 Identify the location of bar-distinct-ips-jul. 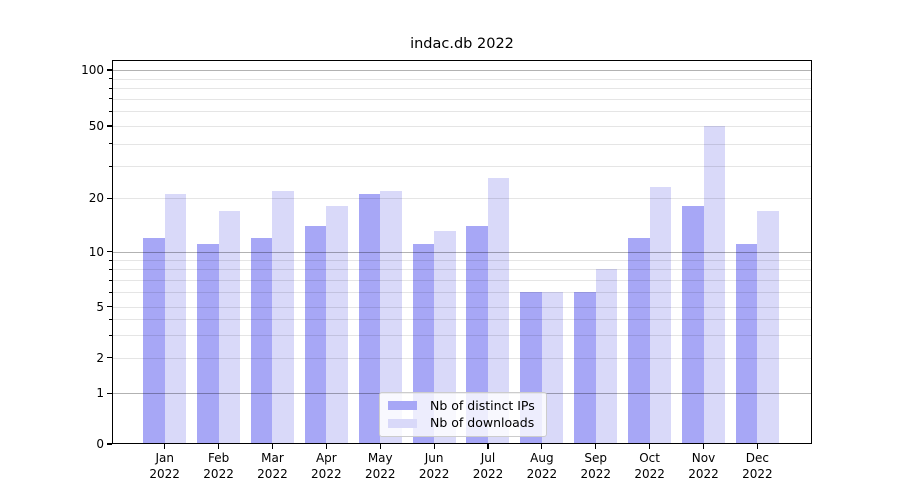
(477, 334).